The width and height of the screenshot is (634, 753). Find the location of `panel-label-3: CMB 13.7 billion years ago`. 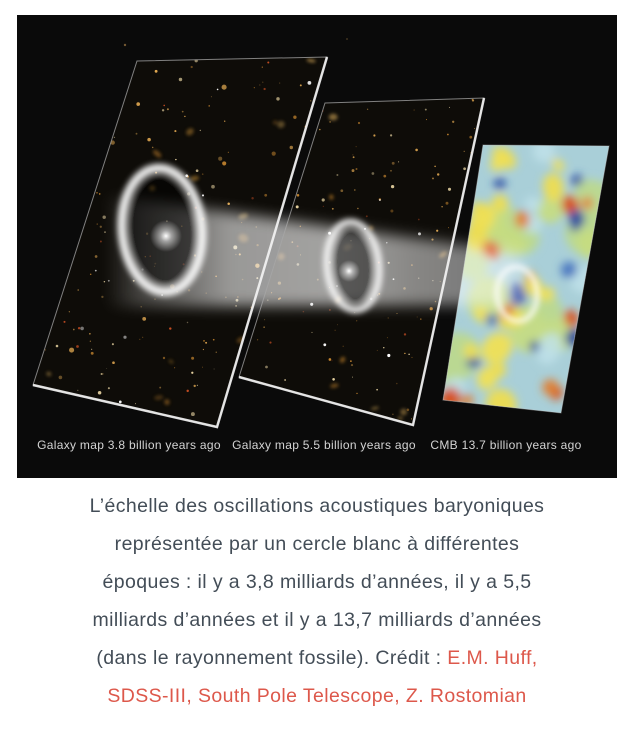

panel-label-3: CMB 13.7 billion years ago is located at coordinates (505, 445).